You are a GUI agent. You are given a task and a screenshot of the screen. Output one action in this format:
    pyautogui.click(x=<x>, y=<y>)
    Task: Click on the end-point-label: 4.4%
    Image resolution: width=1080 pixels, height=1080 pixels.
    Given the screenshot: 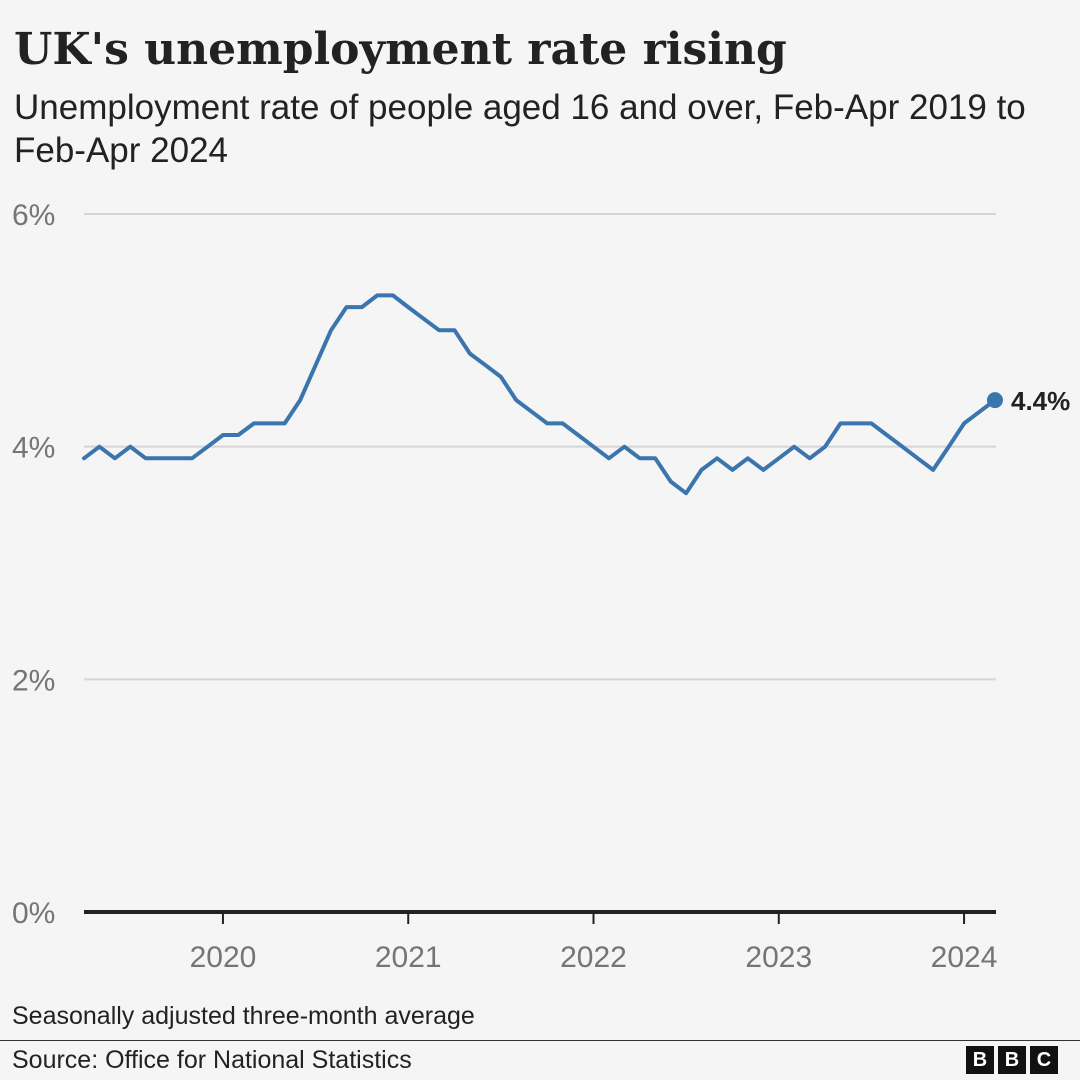 What is the action you would take?
    pyautogui.click(x=1040, y=401)
    